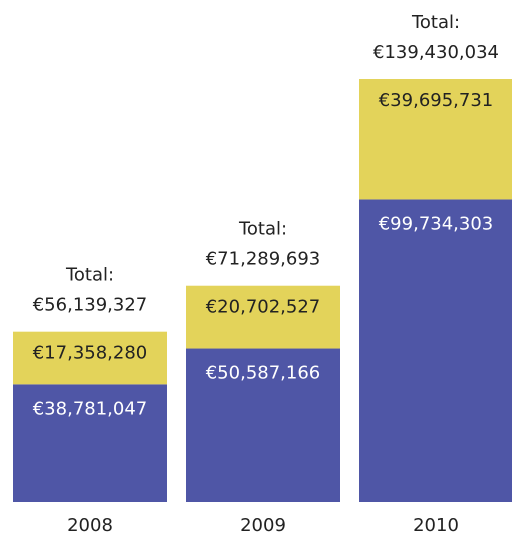 This screenshot has width=512, height=537. Describe the element at coordinates (90, 305) in the screenshot. I see `total-label: €56,139,327` at that location.